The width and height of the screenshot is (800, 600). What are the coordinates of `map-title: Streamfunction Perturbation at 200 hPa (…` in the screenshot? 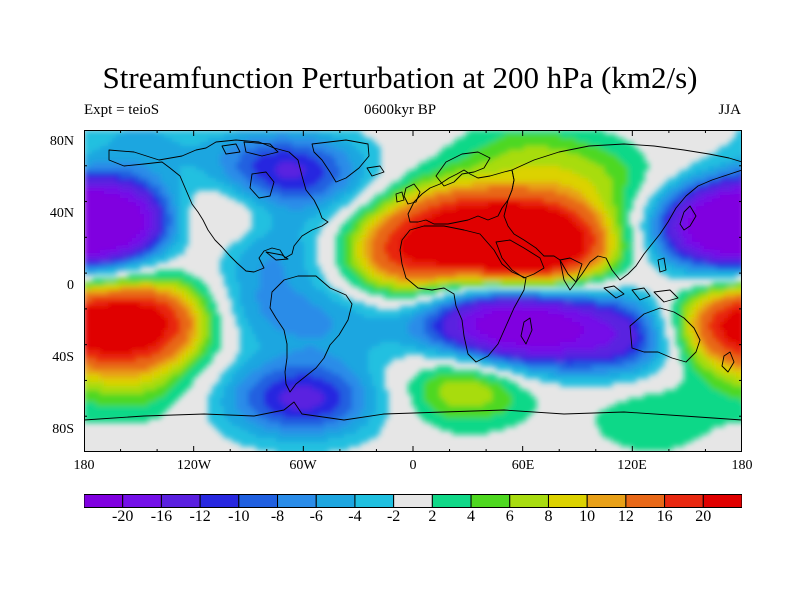 It's located at (400, 77).